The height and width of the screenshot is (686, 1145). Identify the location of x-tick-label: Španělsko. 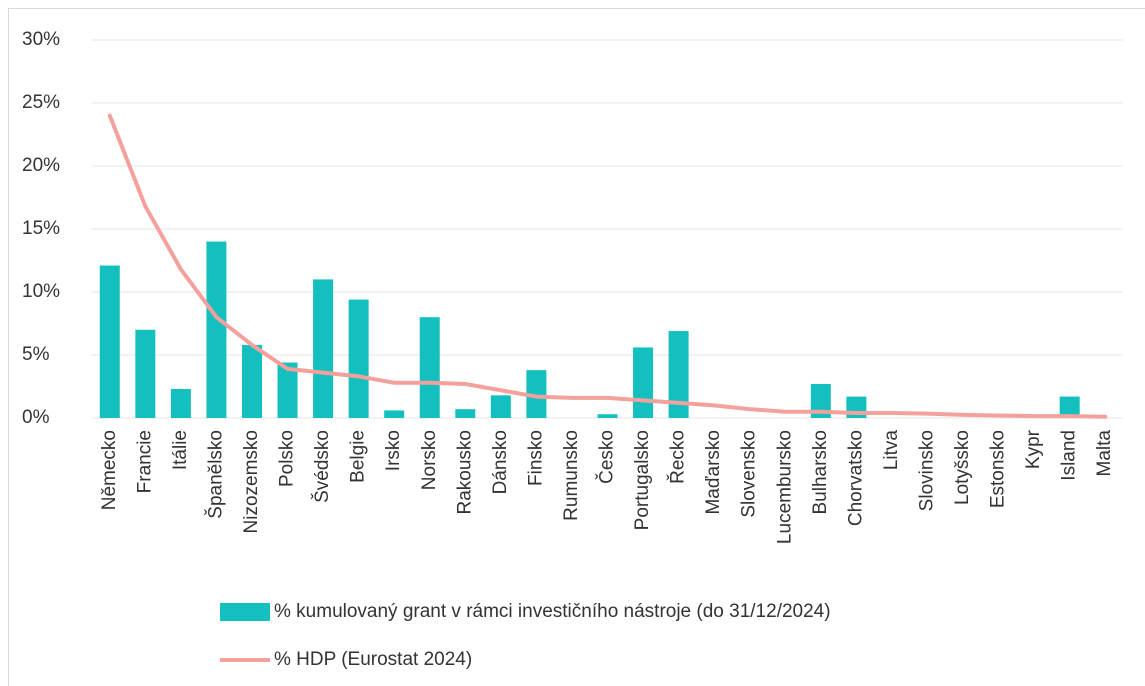
(215, 474).